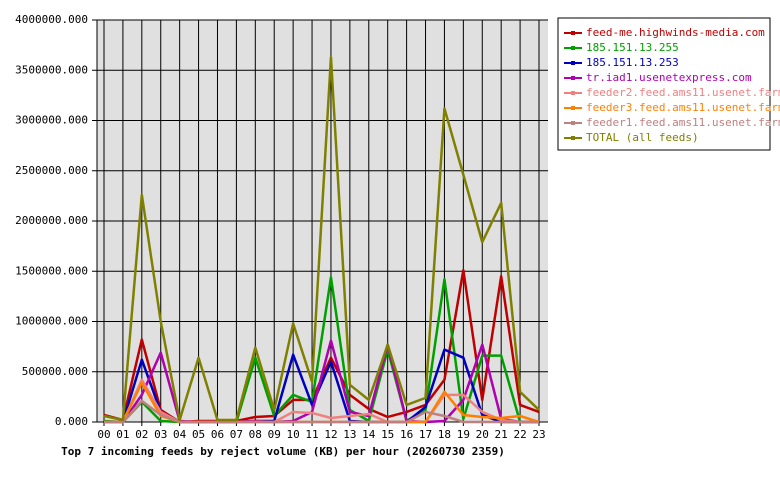 Image resolution: width=780 pixels, height=484 pixels. I want to click on x-tick-label: 10, so click(293, 434).